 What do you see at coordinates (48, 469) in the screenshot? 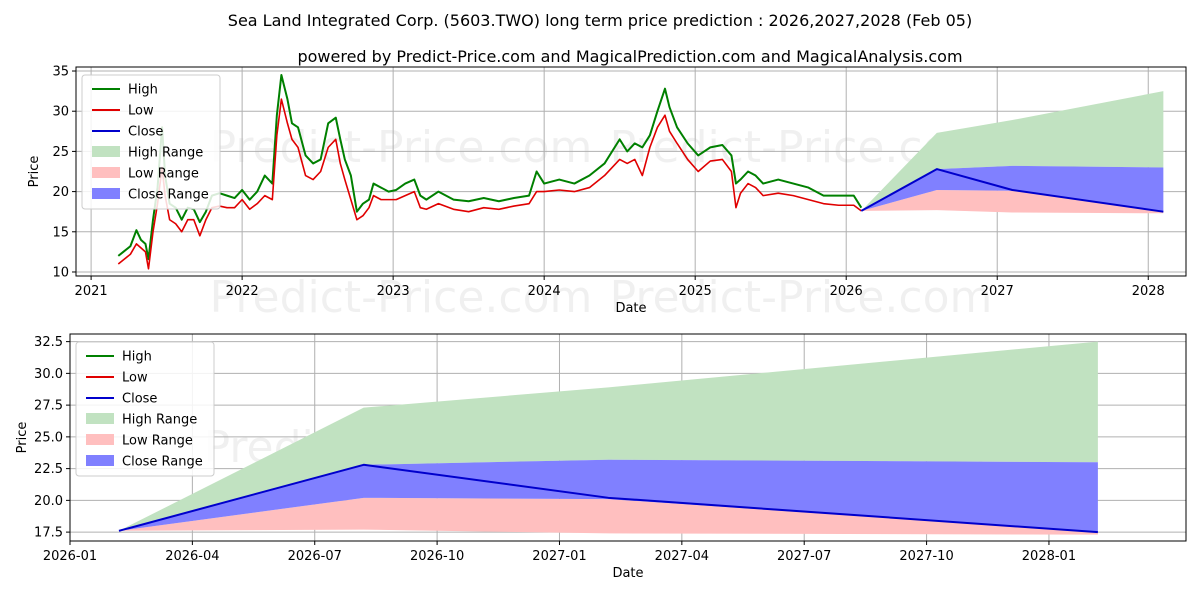
I see `y-tick-label: 22.5` at bounding box center [48, 469].